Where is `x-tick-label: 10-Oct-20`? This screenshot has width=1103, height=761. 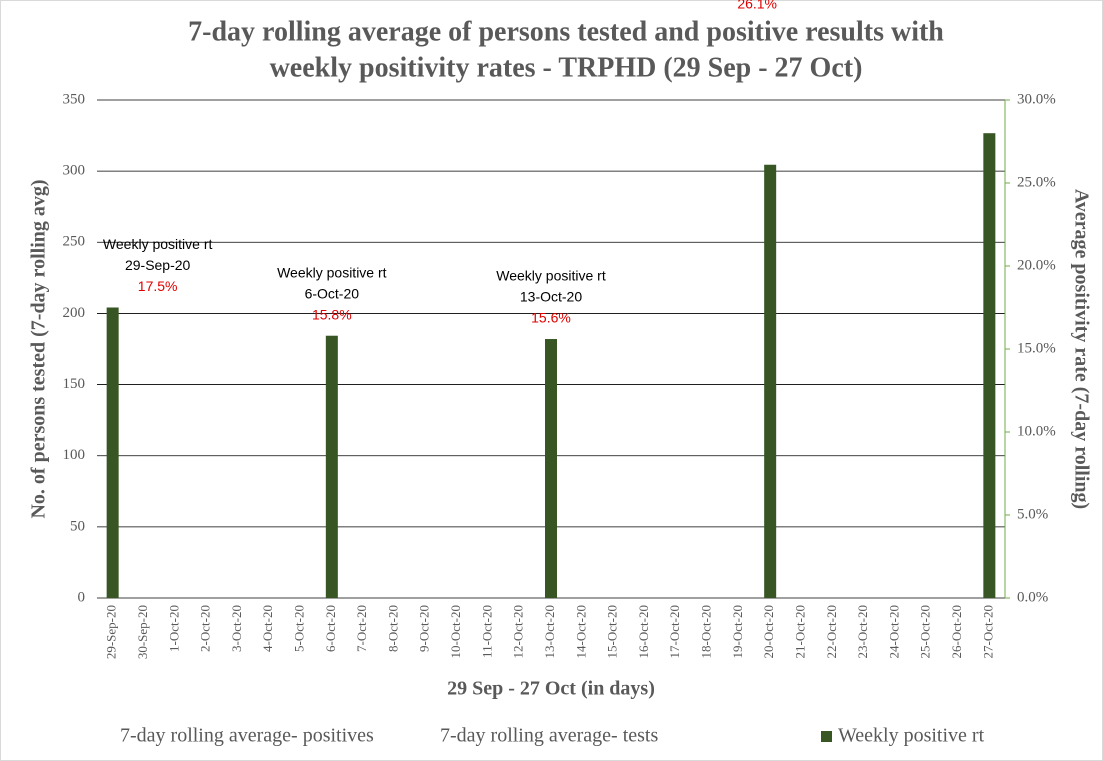 x-tick-label: 10-Oct-20 is located at coordinates (455, 631).